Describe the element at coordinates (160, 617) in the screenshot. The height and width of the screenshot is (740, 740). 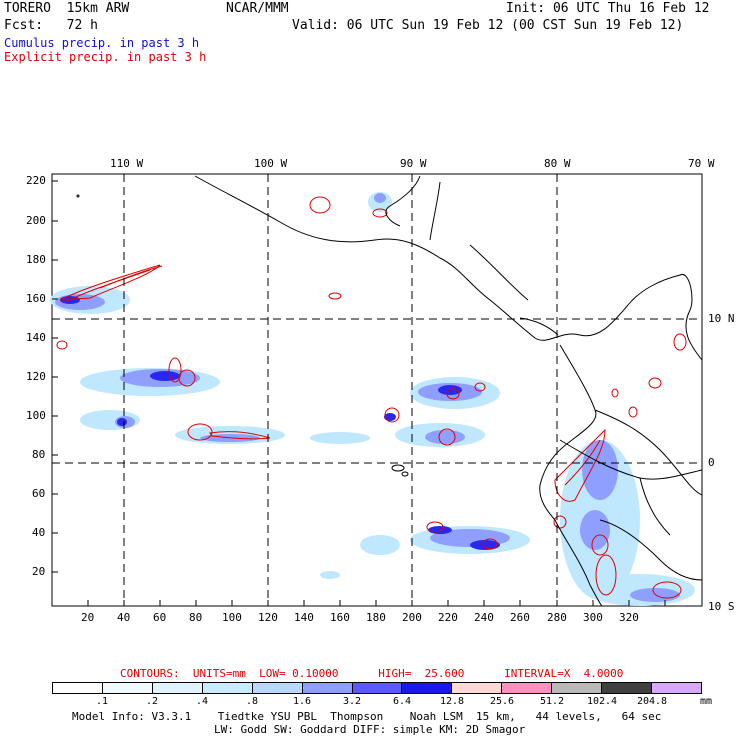
I see `x-tick: 60` at that location.